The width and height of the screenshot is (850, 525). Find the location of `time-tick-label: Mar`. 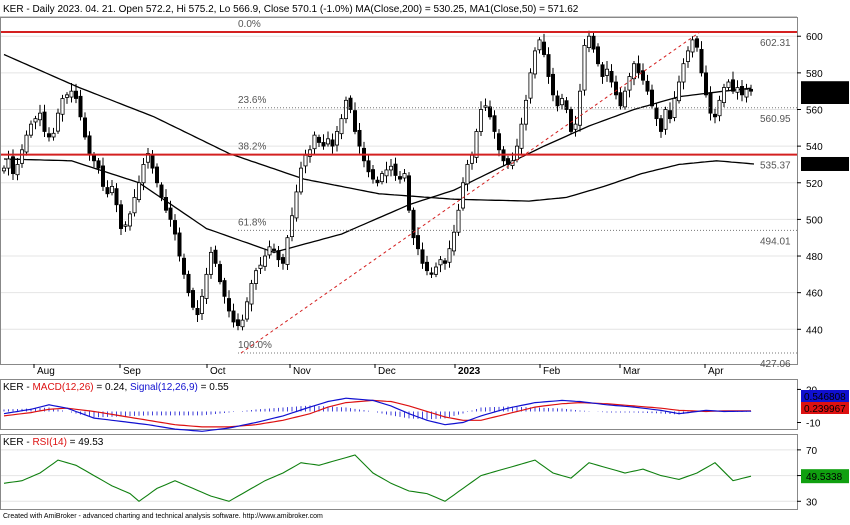

time-tick-label: Mar is located at coordinates (632, 371).